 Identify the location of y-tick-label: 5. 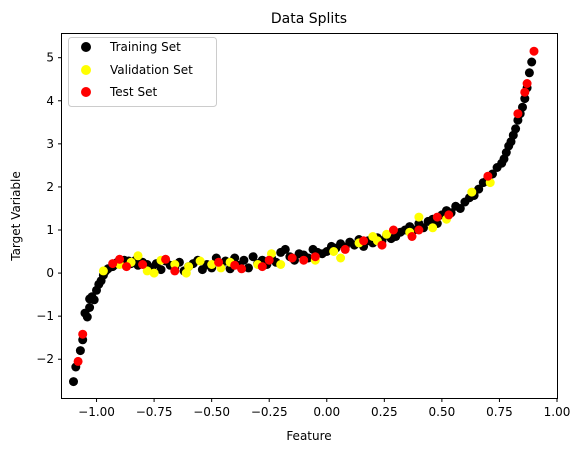
(50, 58).